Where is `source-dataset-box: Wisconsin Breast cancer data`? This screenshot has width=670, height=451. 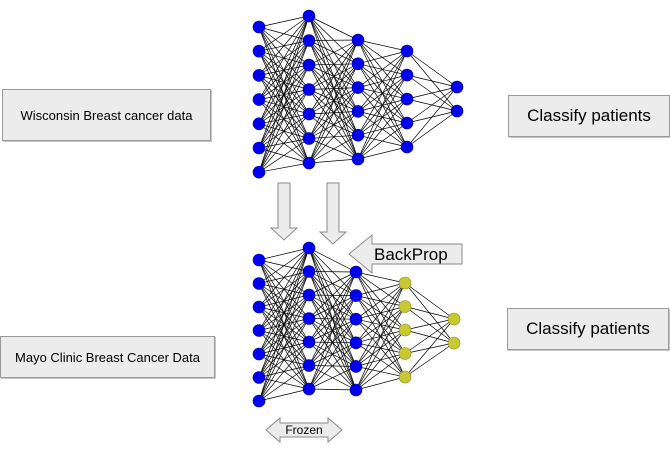 source-dataset-box: Wisconsin Breast cancer data is located at coordinates (106, 115).